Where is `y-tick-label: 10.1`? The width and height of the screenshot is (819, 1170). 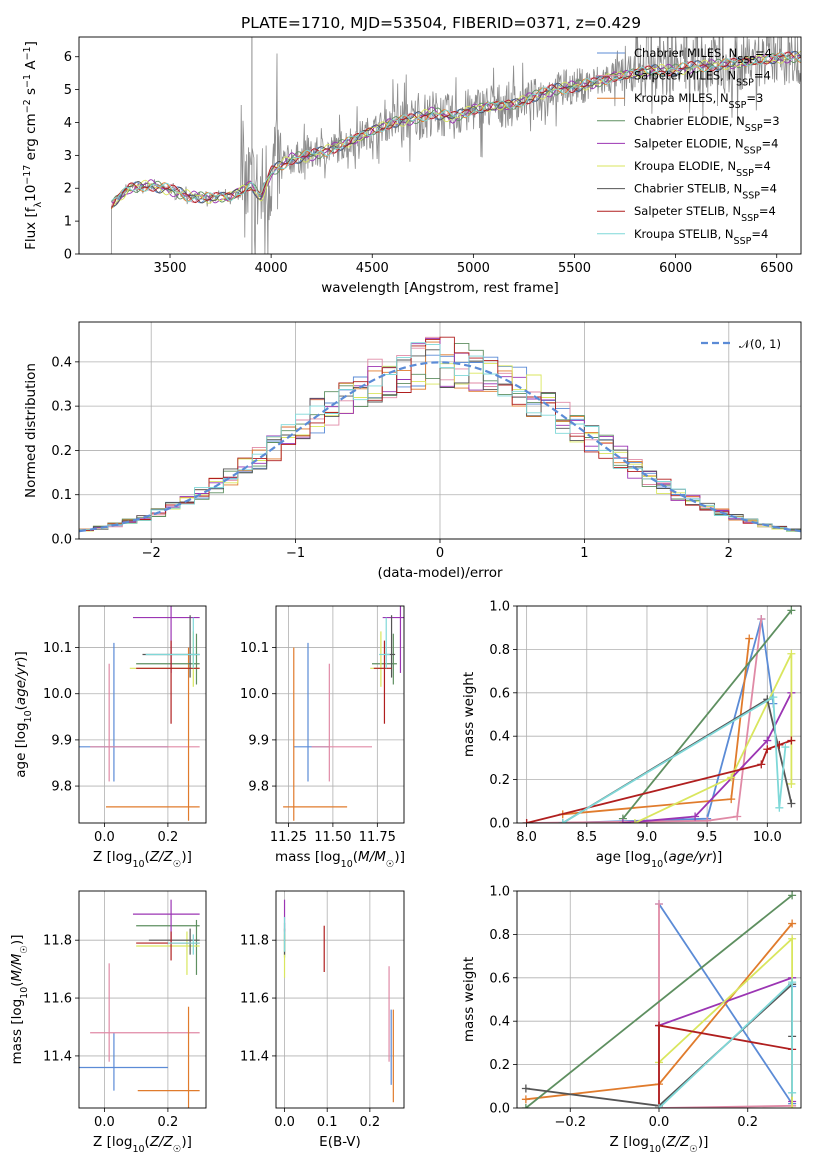 y-tick-label: 10.1 is located at coordinates (254, 648).